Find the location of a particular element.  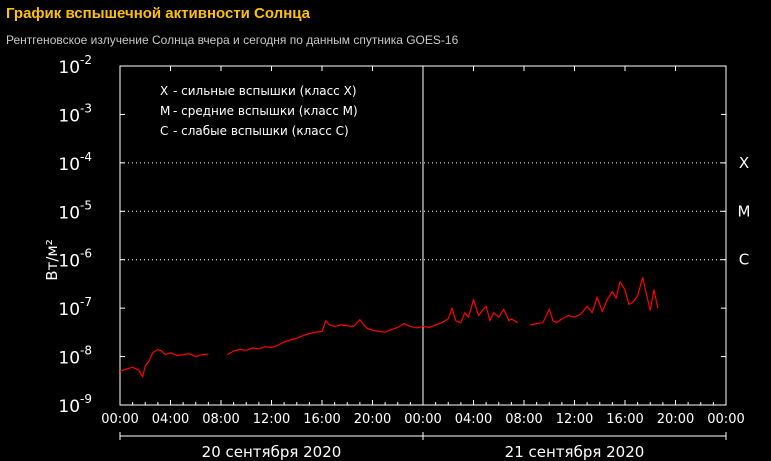

legend-entry: - сильные вспышки (класс X) is located at coordinates (265, 91).